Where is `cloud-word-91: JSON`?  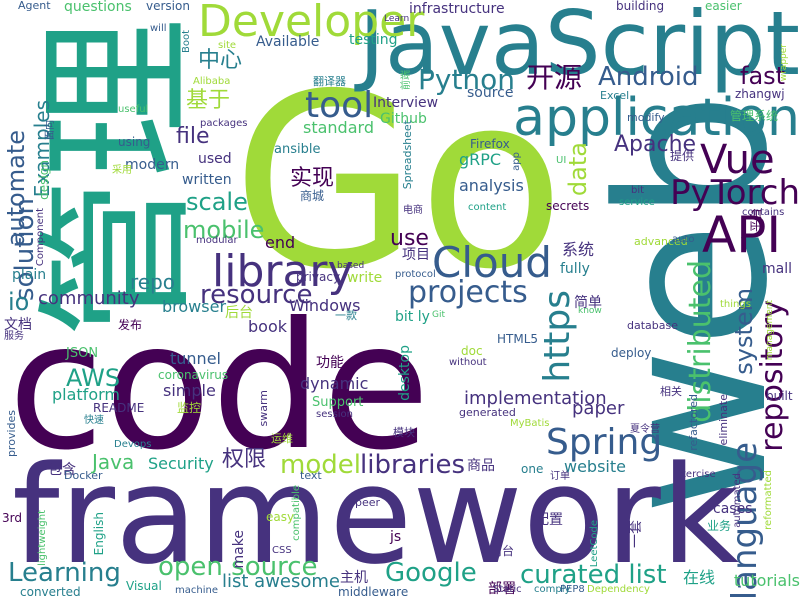
cloud-word-91: JSON is located at coordinates (82, 353).